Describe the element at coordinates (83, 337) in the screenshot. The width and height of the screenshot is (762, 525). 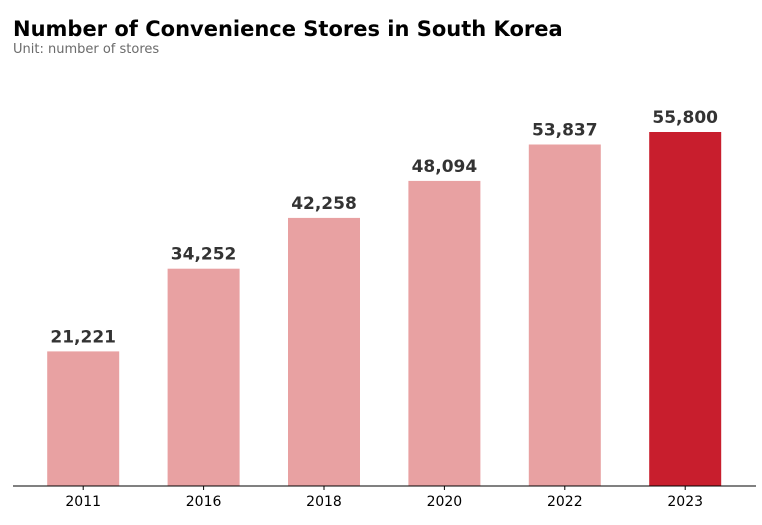
I see `bar-value-label-2011: 21,221` at that location.